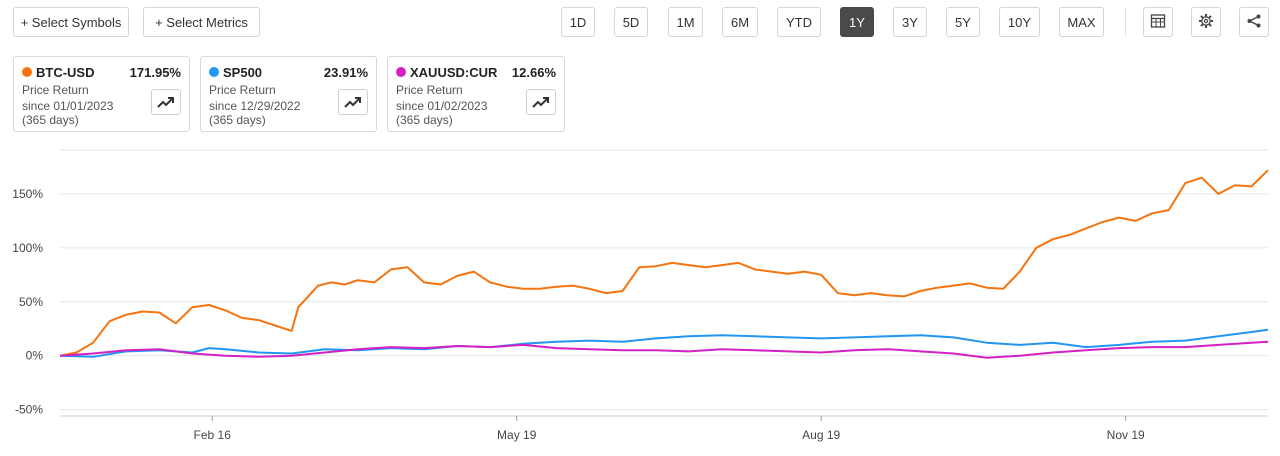 The height and width of the screenshot is (456, 1280). Describe the element at coordinates (821, 435) in the screenshot. I see `x-tick-label: Aug 19` at that location.